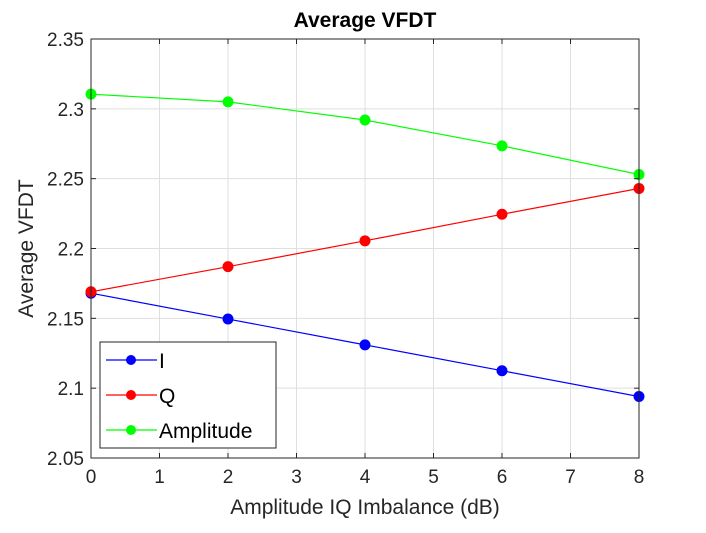 This screenshot has height=533, width=706. I want to click on y-tick-label: 2.3, so click(71, 110).